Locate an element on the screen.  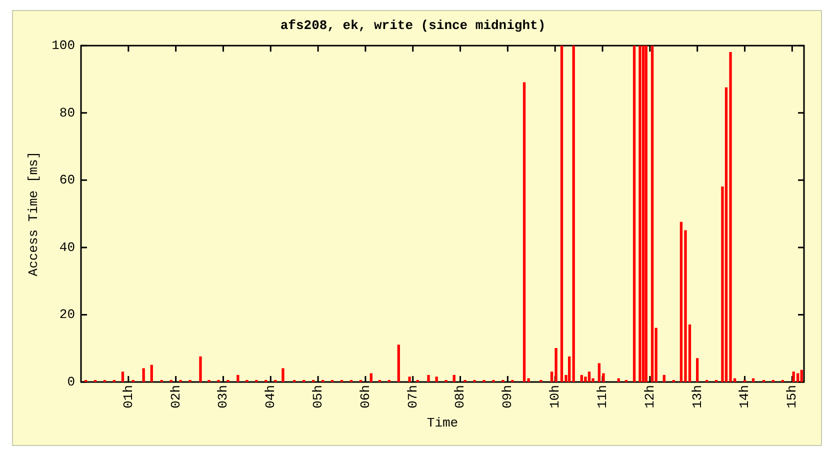
x-axis-title: Time is located at coordinates (442, 423).